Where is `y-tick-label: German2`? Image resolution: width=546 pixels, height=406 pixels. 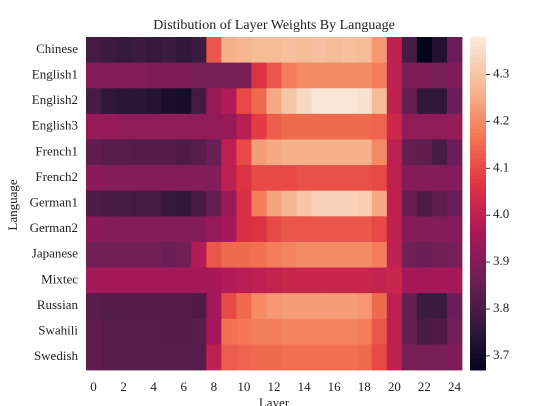 y-tick-label: German2 is located at coordinates (54, 227).